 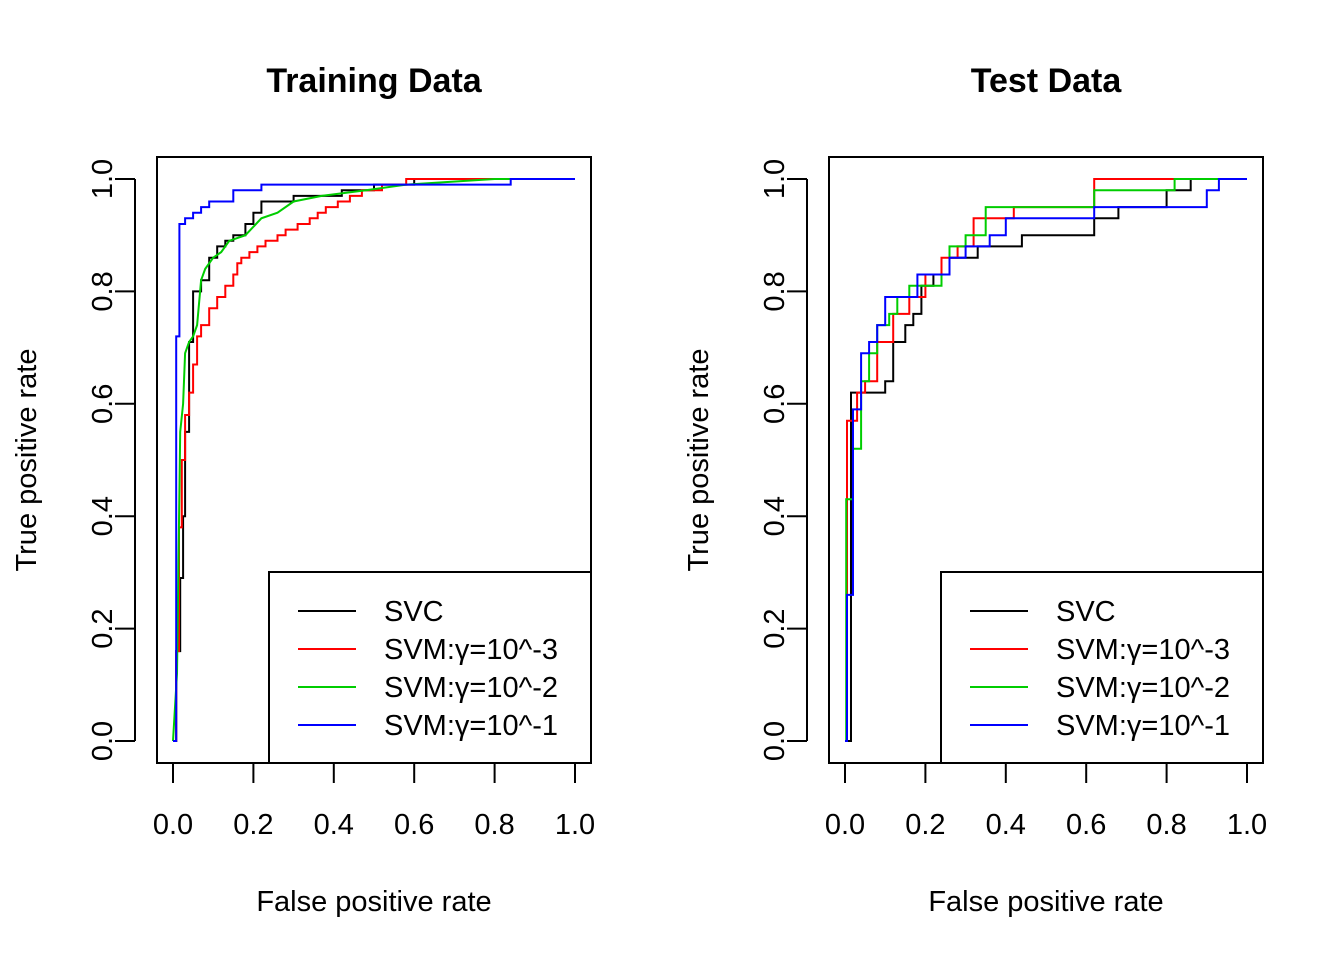 What do you see at coordinates (374, 81) in the screenshot?
I see `chart-title: Training Data` at bounding box center [374, 81].